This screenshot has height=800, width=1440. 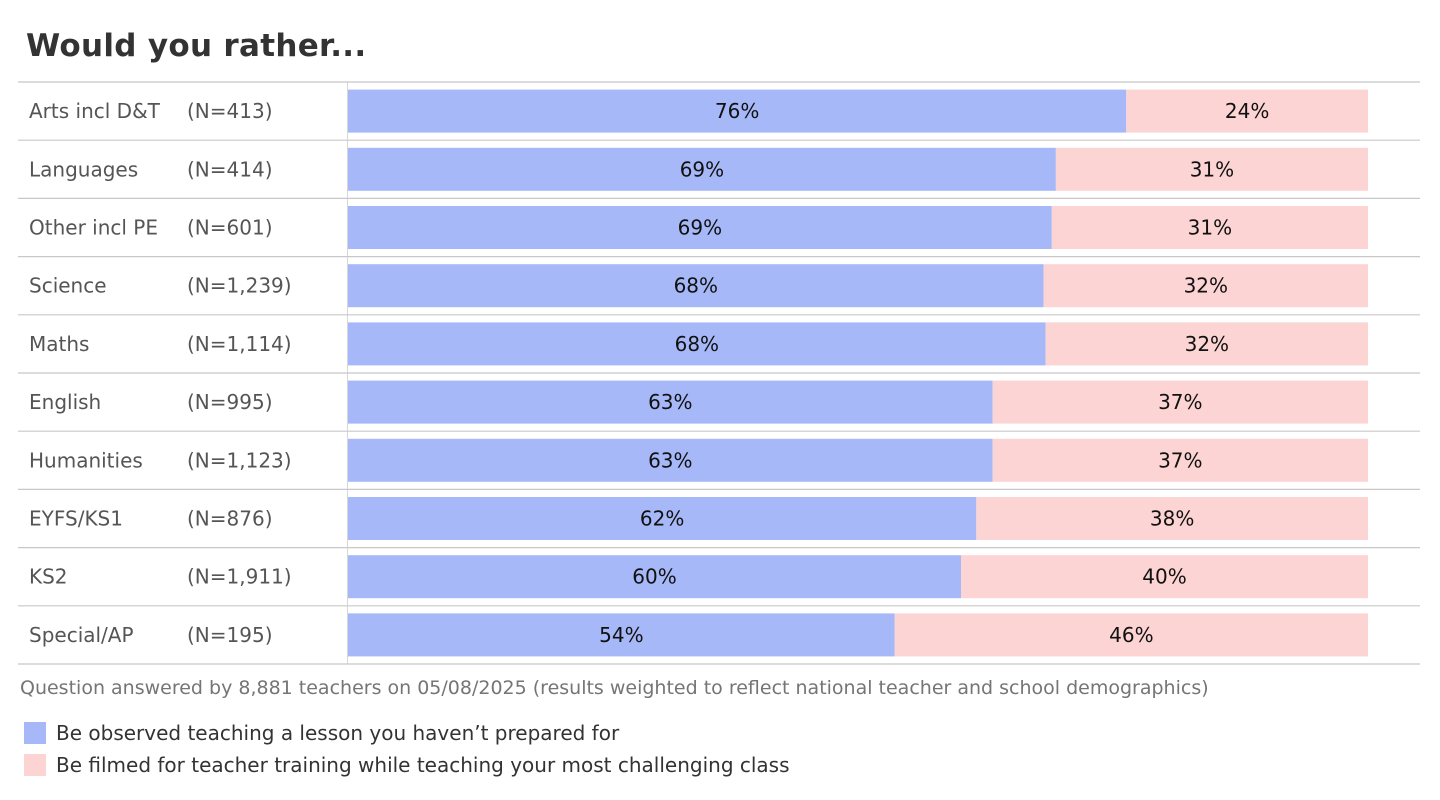 I want to click on sample-size-label: (N=995), so click(x=230, y=402).